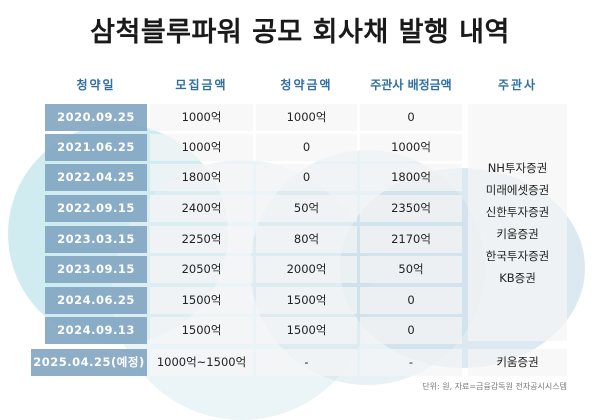 Image resolution: width=600 pixels, height=420 pixels. What do you see at coordinates (517, 189) in the screenshot?
I see `lead-manager-name: 미래에셋증권` at bounding box center [517, 189].